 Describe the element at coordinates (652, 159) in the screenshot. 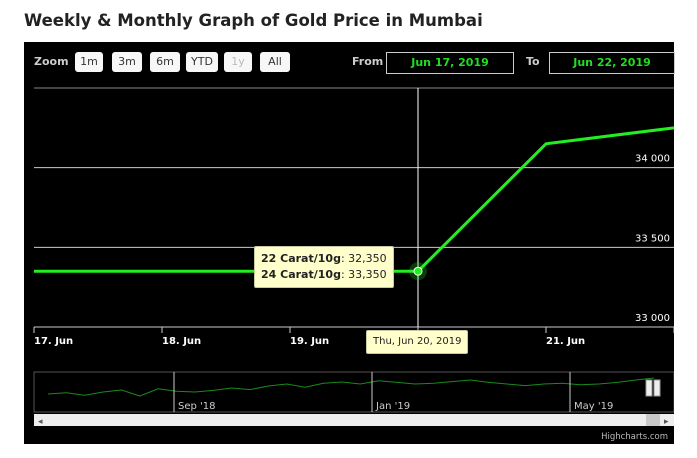

I see `y-tick-label: 34 000` at that location.